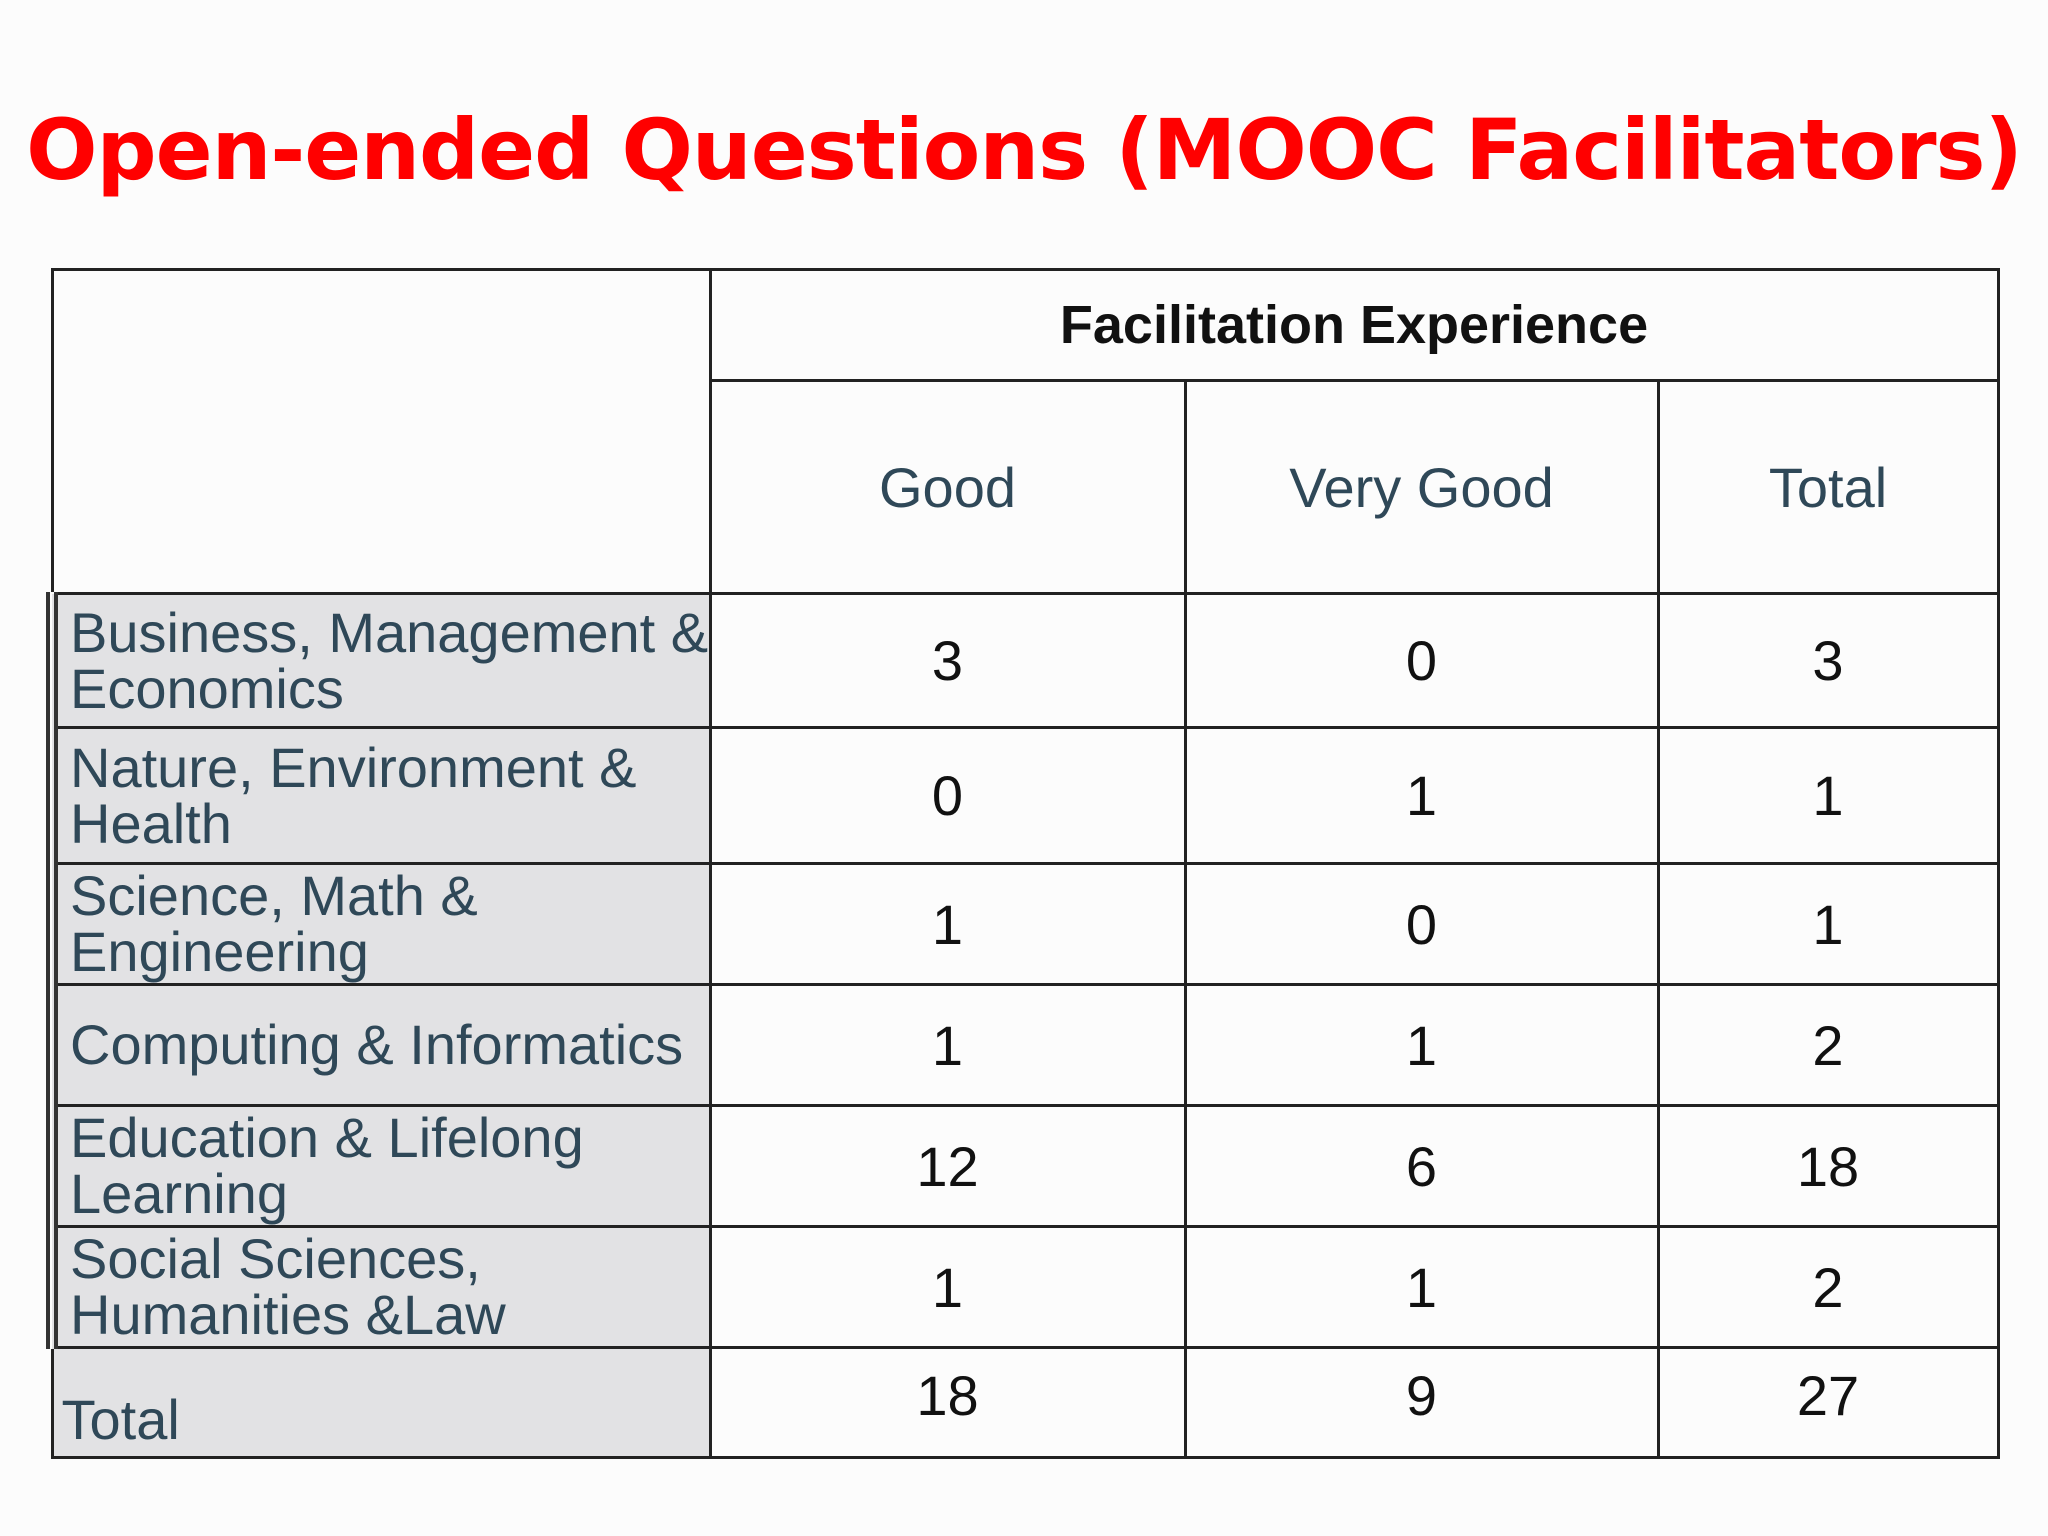  I want to click on table-row: Nature, Environment & Health 0 1 1, so click(1023, 795).